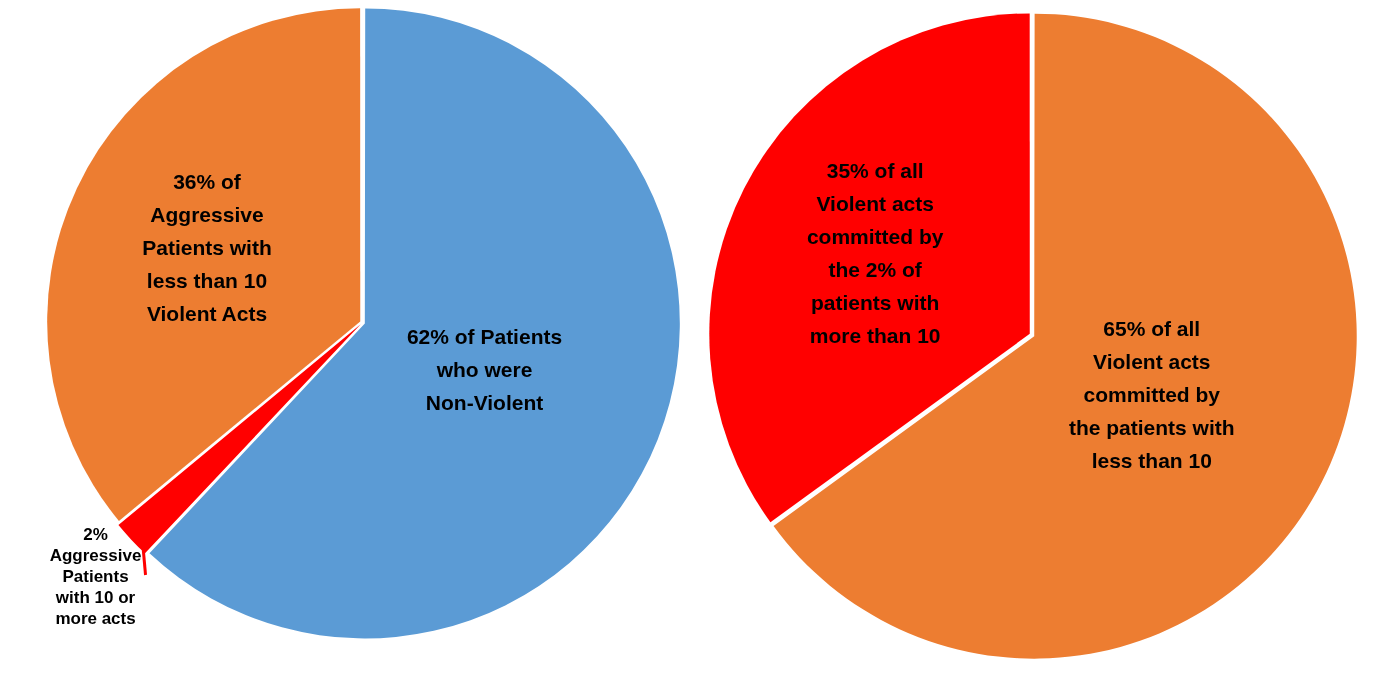 The width and height of the screenshot is (1374, 700). I want to click on slice-label: 35% of all Violent acts committed by the 2% of patients with more than 10, so click(875, 253).